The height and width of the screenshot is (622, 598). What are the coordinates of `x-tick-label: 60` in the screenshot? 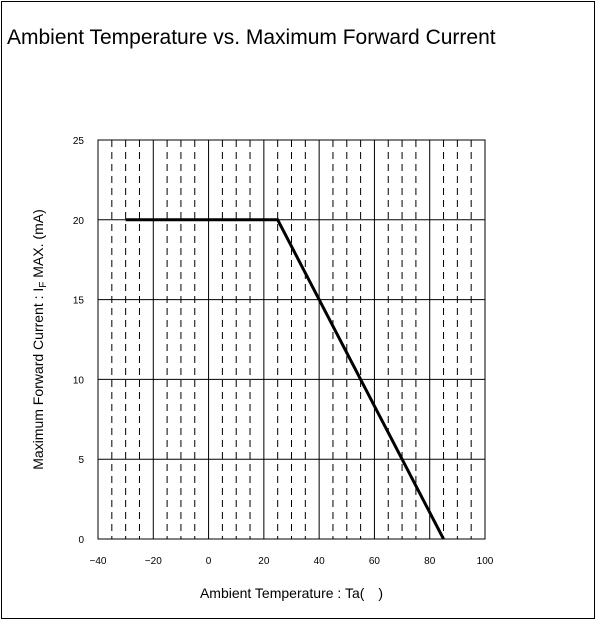 It's located at (375, 561).